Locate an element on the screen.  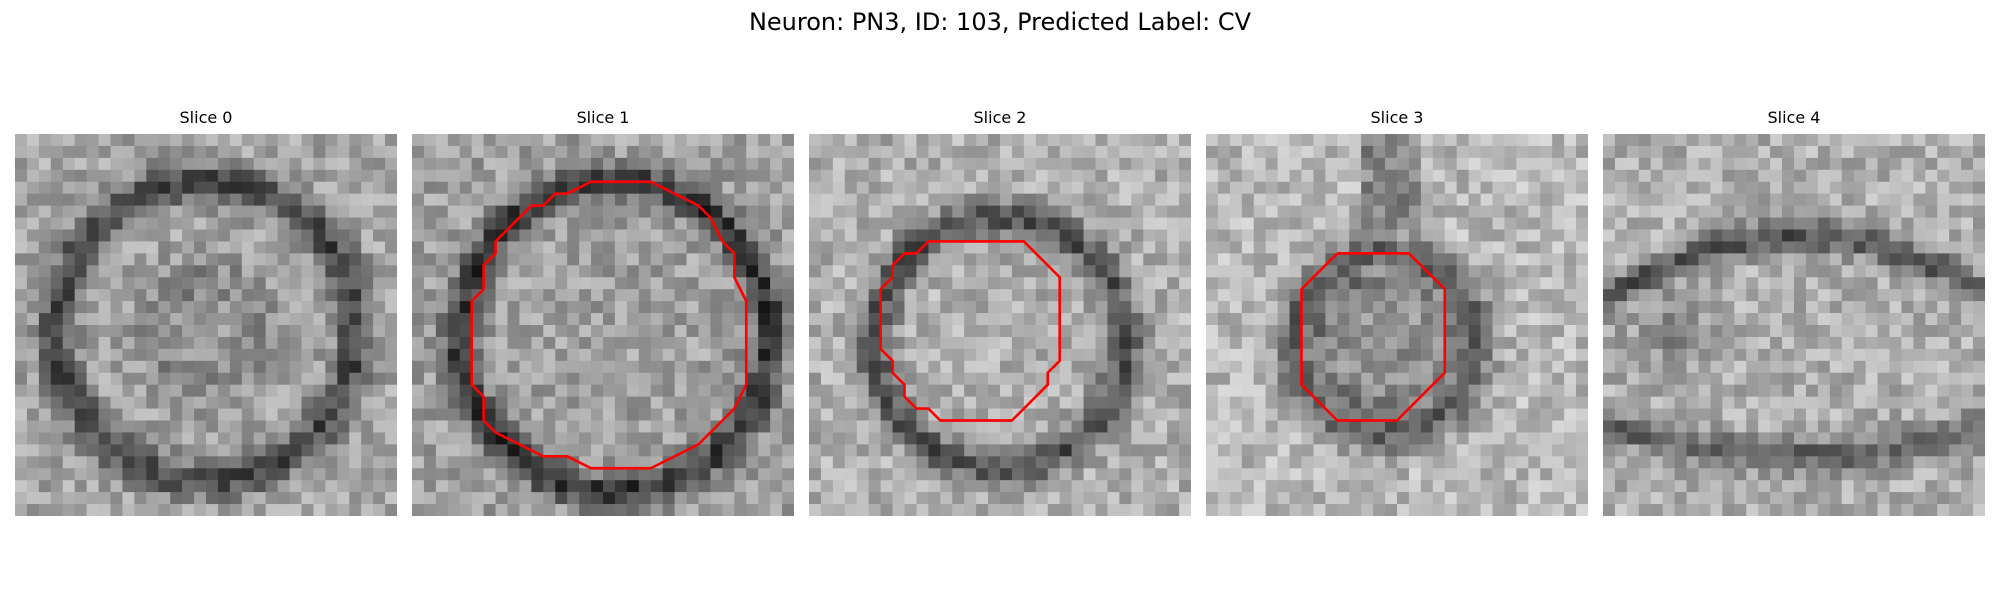
slice-title: Slice 0 is located at coordinates (206, 117).